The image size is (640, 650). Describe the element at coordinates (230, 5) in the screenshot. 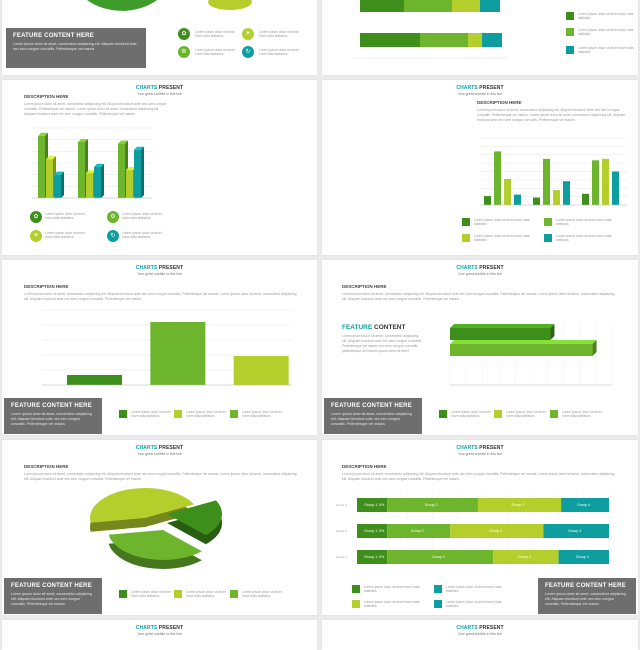

I see `pie-slice-lime` at that location.